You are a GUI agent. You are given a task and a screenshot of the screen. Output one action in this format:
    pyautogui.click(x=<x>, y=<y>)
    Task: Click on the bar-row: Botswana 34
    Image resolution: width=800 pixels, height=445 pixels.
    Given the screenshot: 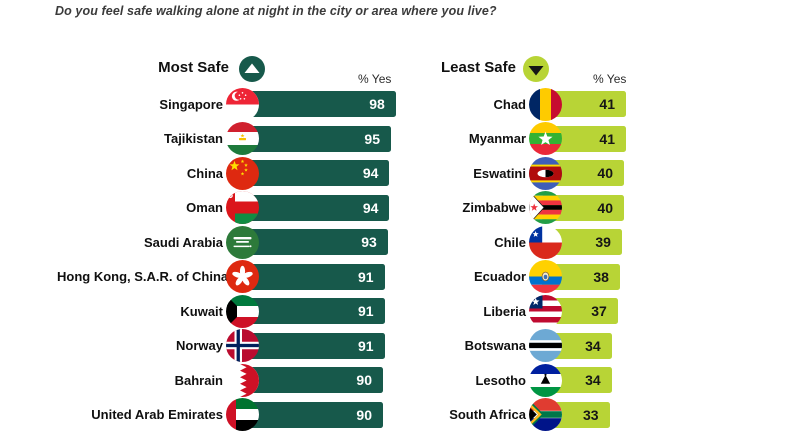 What is the action you would take?
    pyautogui.click(x=561, y=346)
    